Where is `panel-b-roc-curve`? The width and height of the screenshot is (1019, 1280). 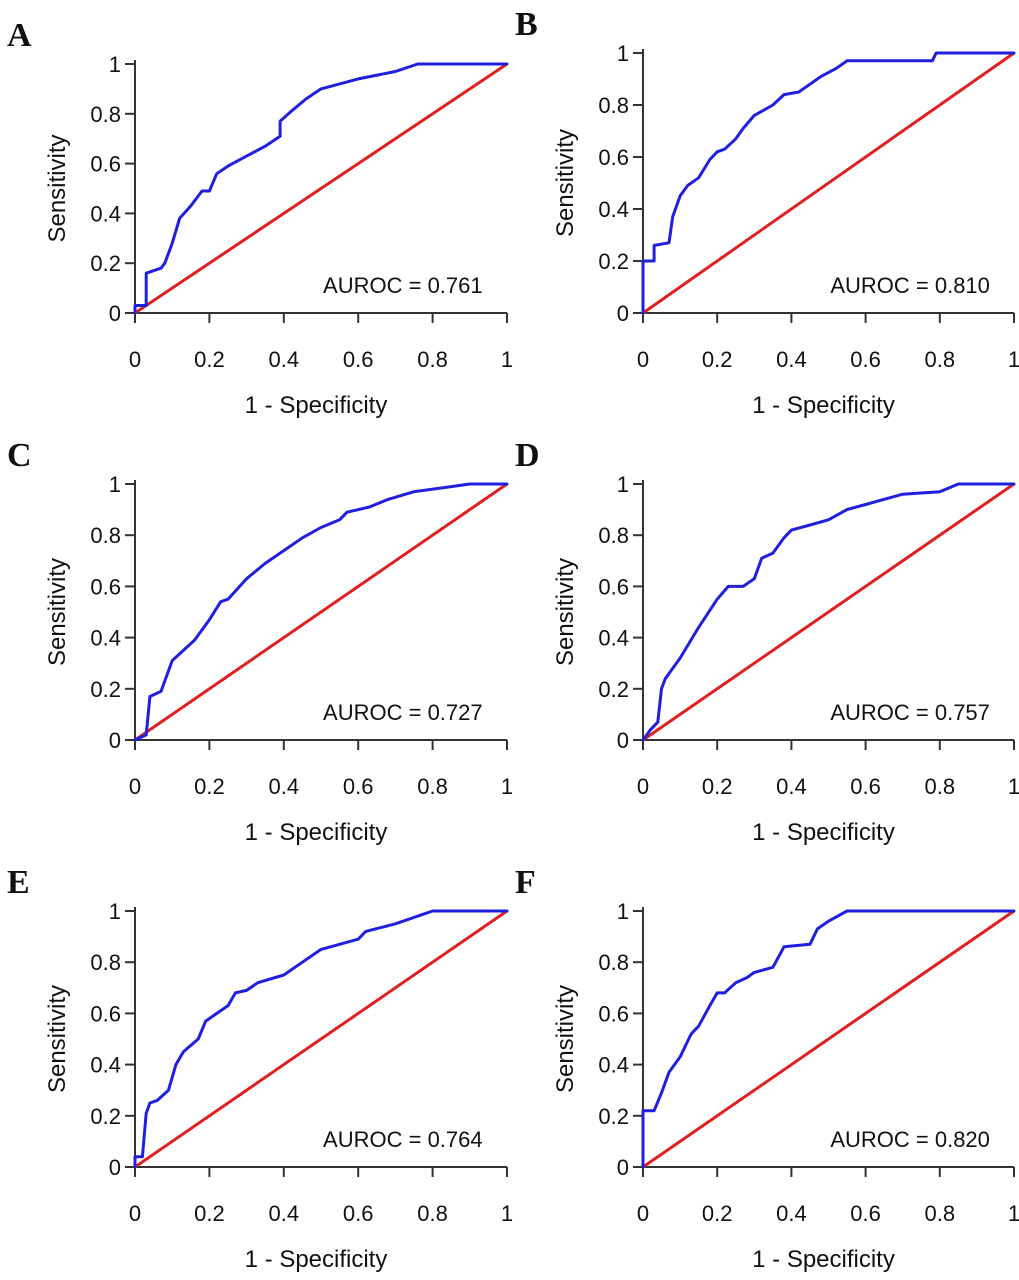
panel-b-roc-curve is located at coordinates (828, 183).